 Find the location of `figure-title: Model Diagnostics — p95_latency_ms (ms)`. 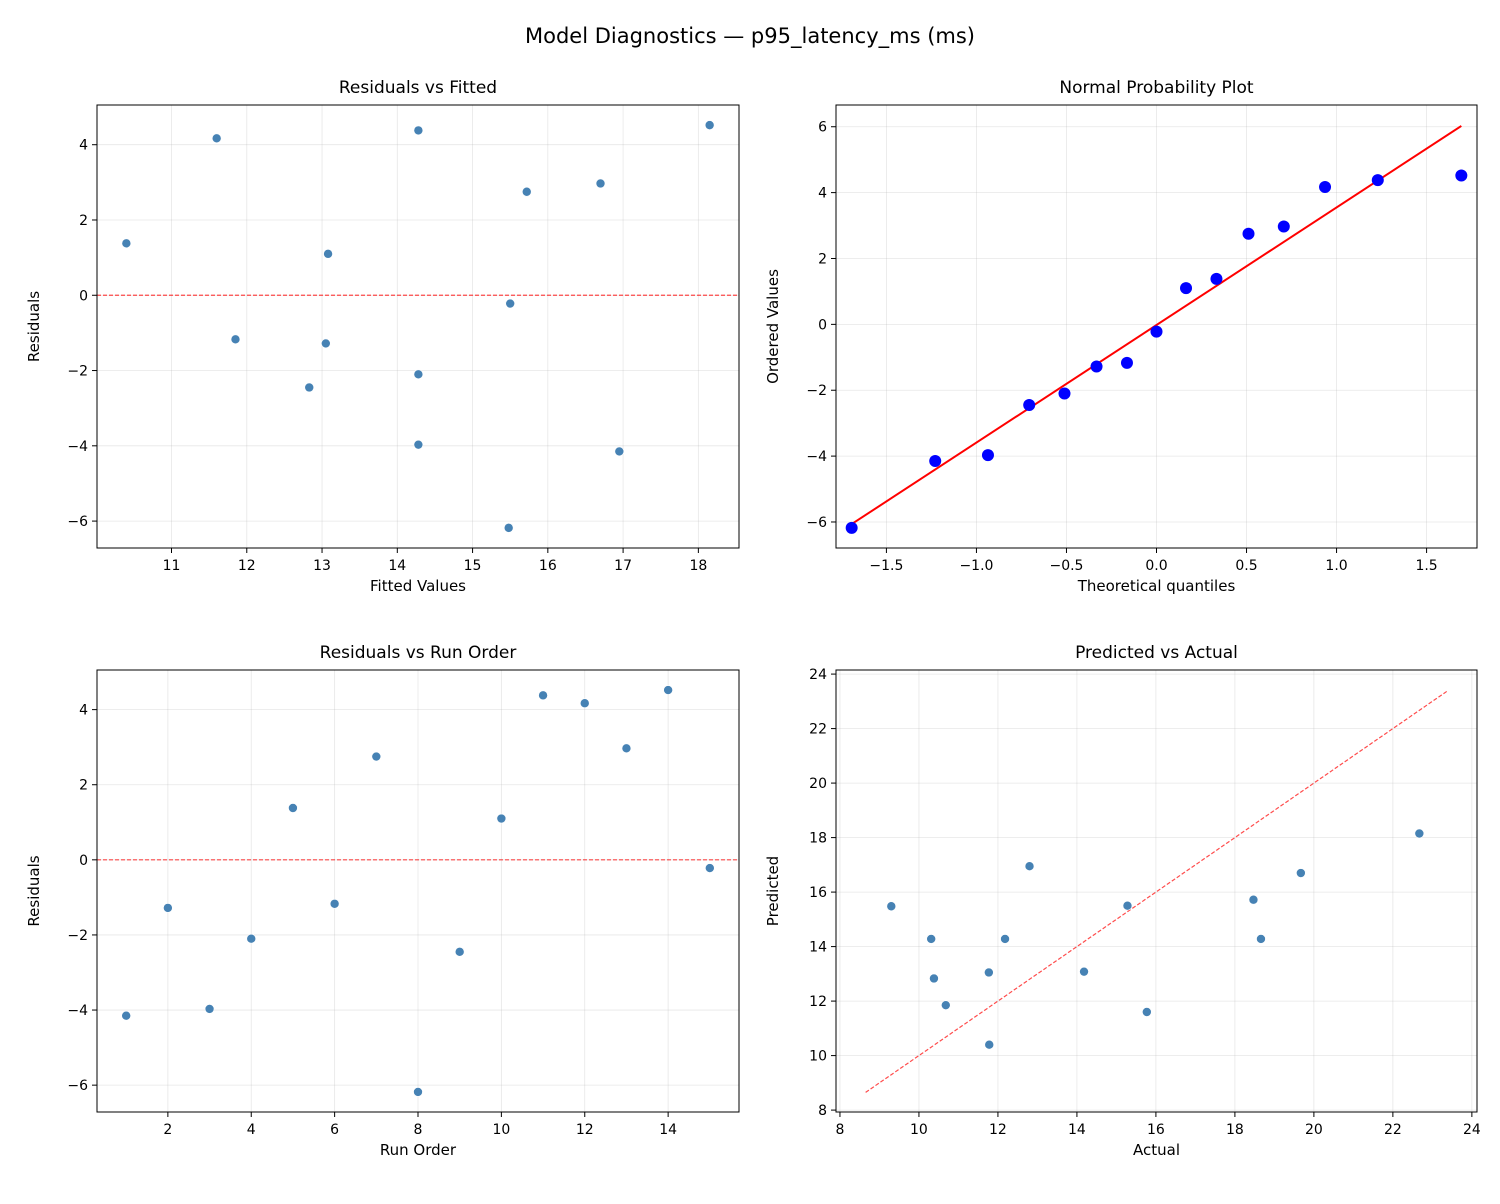

figure-title: Model Diagnostics — p95_latency_ms (ms) is located at coordinates (750, 36).